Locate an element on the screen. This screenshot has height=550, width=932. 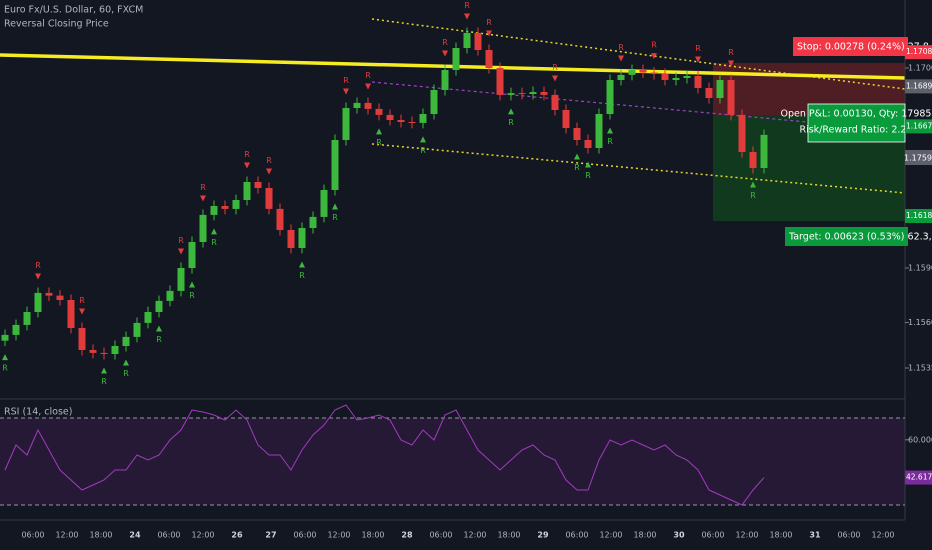
y-tick-label: 60.0000 is located at coordinates (920, 439).